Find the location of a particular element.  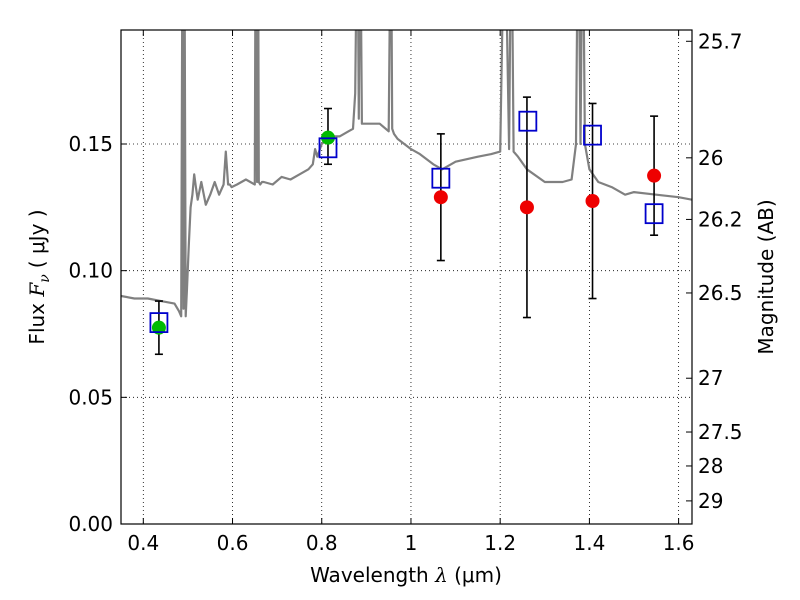

y-tick-label: 0.15 is located at coordinates (90, 144).